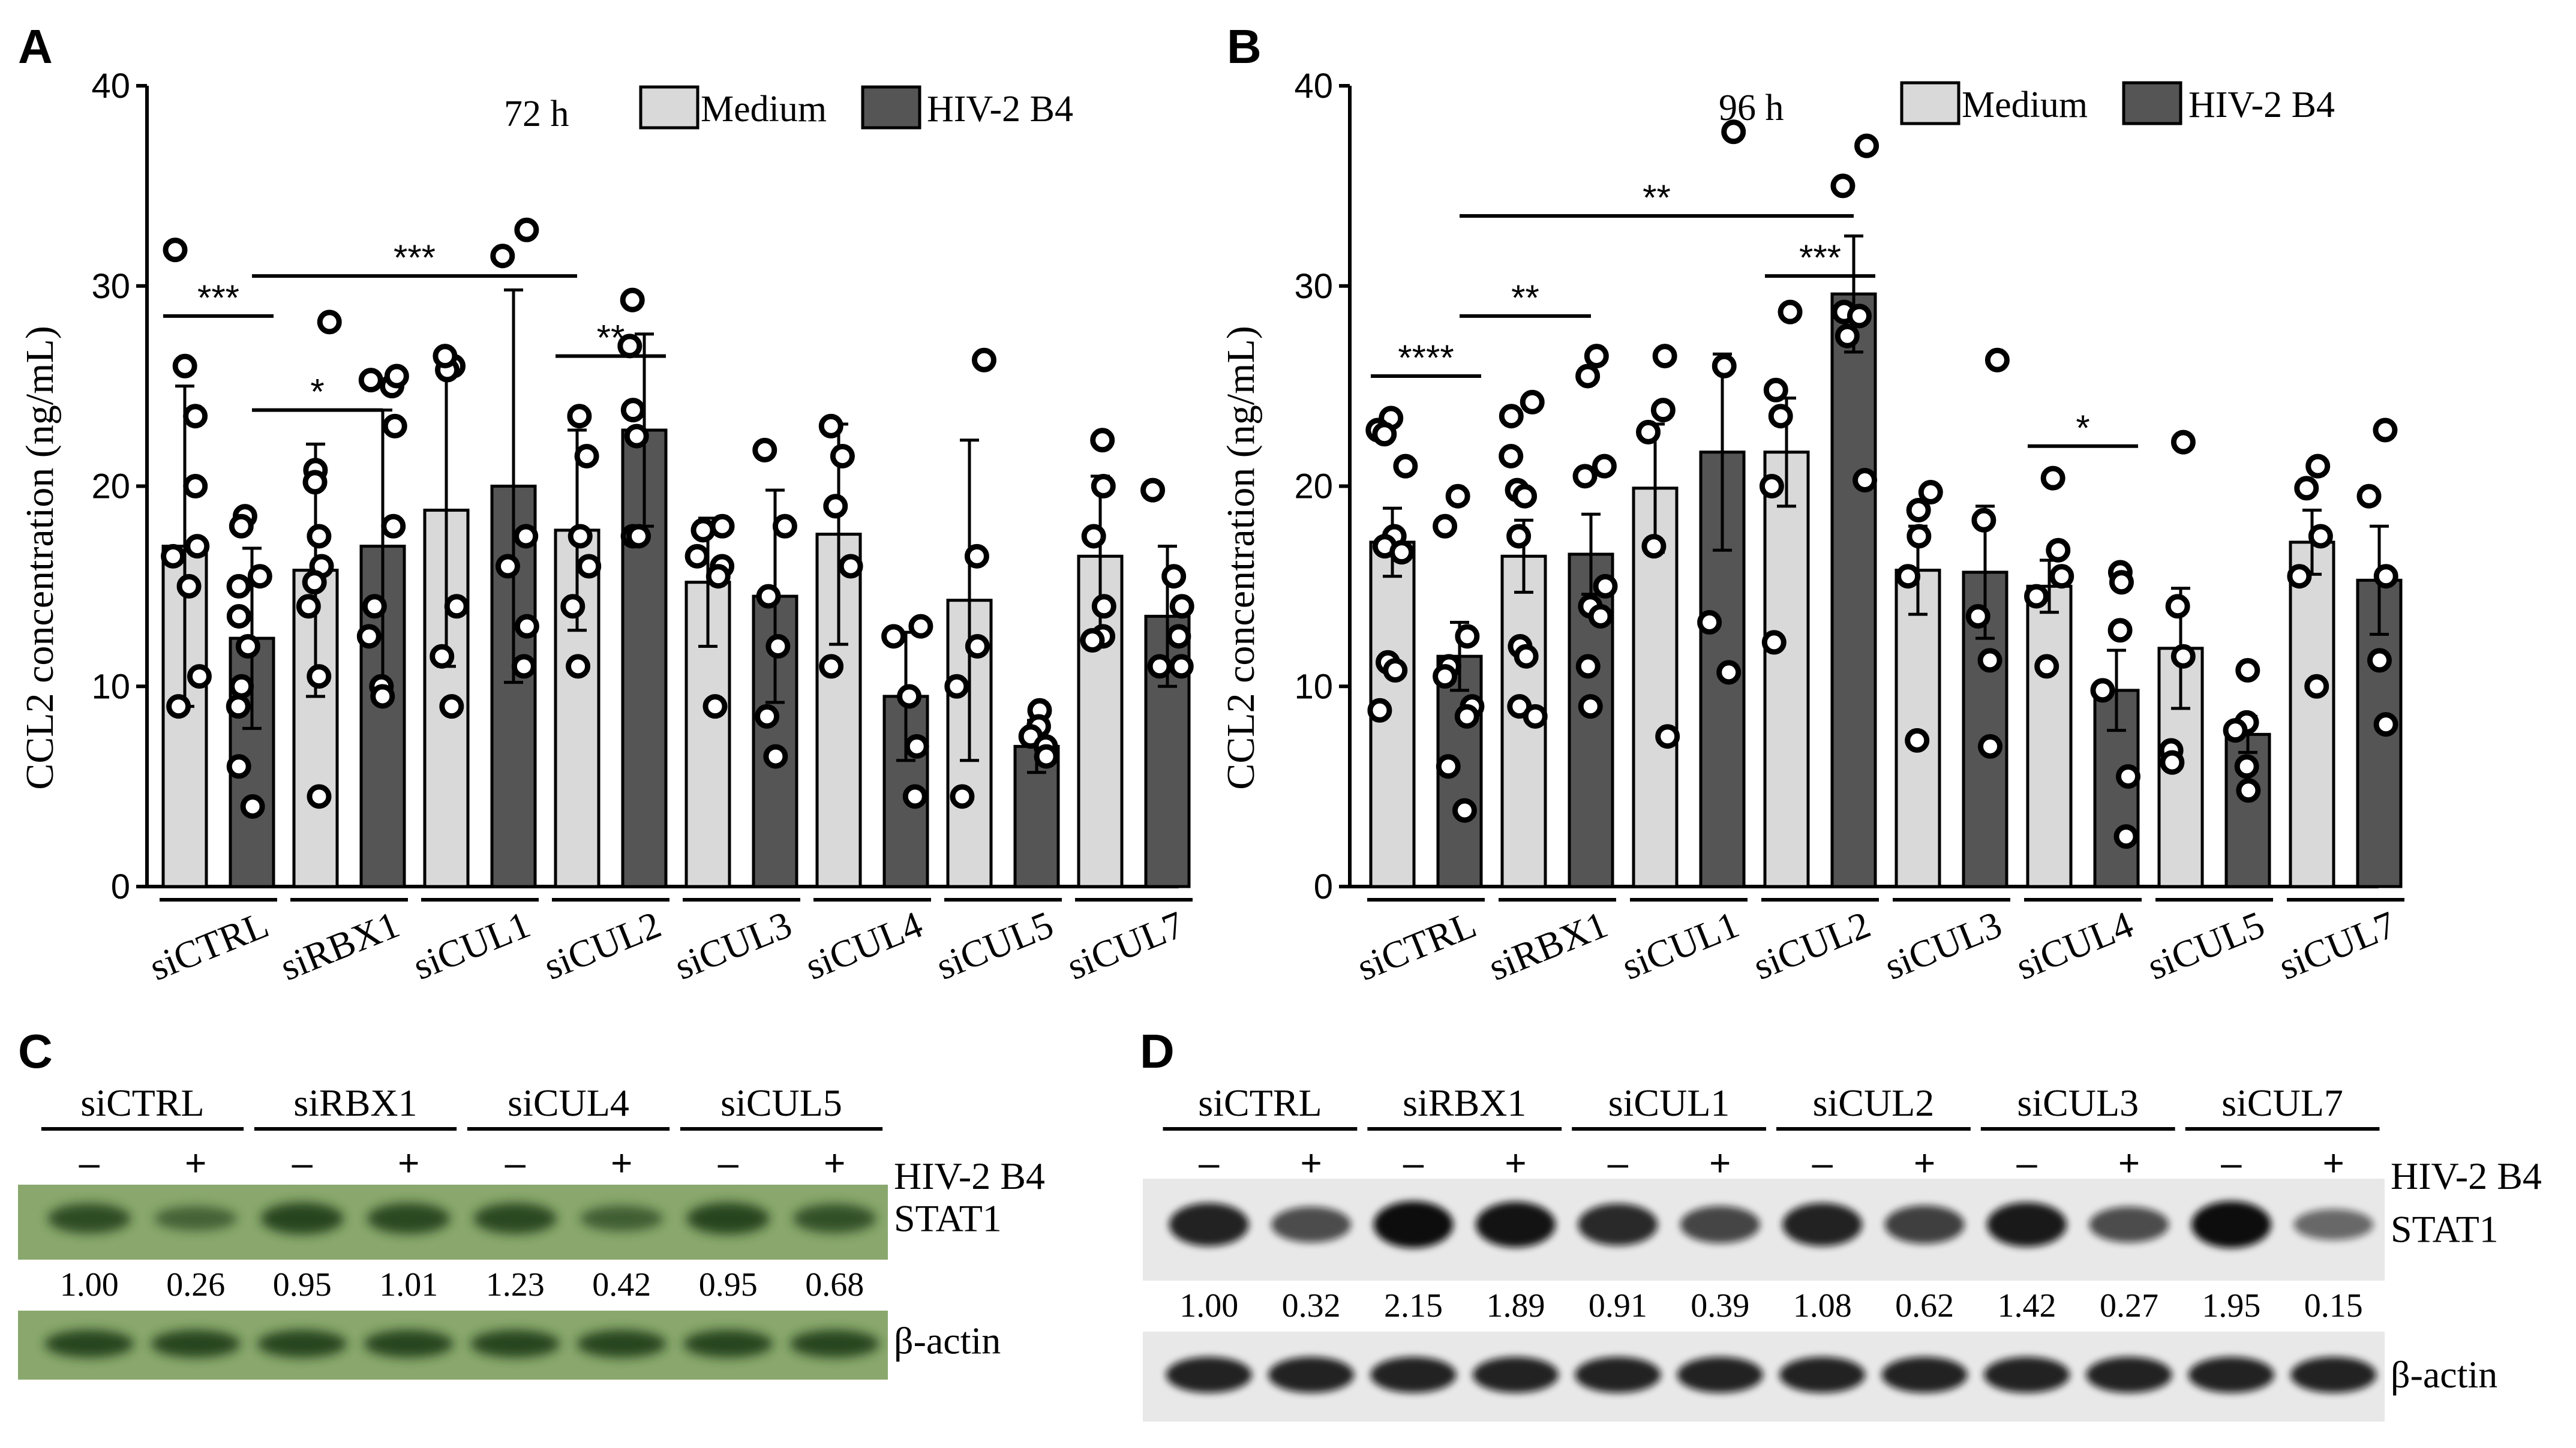 This screenshot has width=2576, height=1448. Describe the element at coordinates (1000, 109) in the screenshot. I see `legend-label-hiv: HIV-2 B4` at that location.